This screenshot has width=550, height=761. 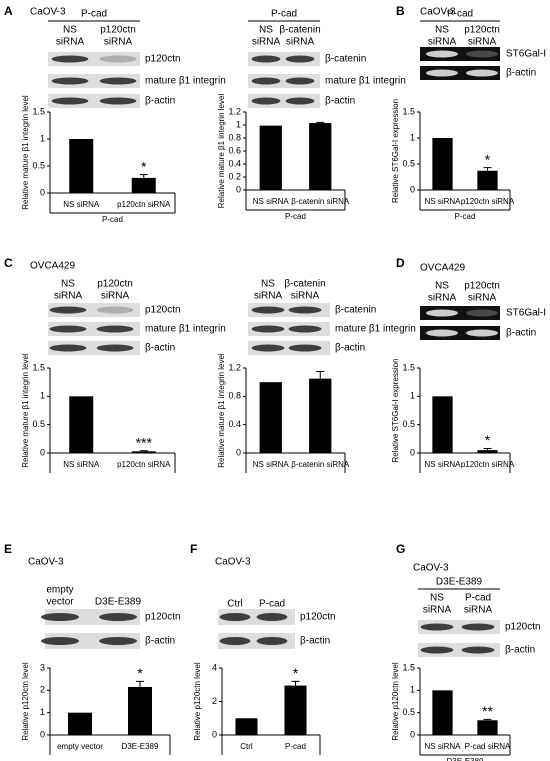 What do you see at coordinates (400, 549) in the screenshot?
I see `panel-letter: G` at bounding box center [400, 549].